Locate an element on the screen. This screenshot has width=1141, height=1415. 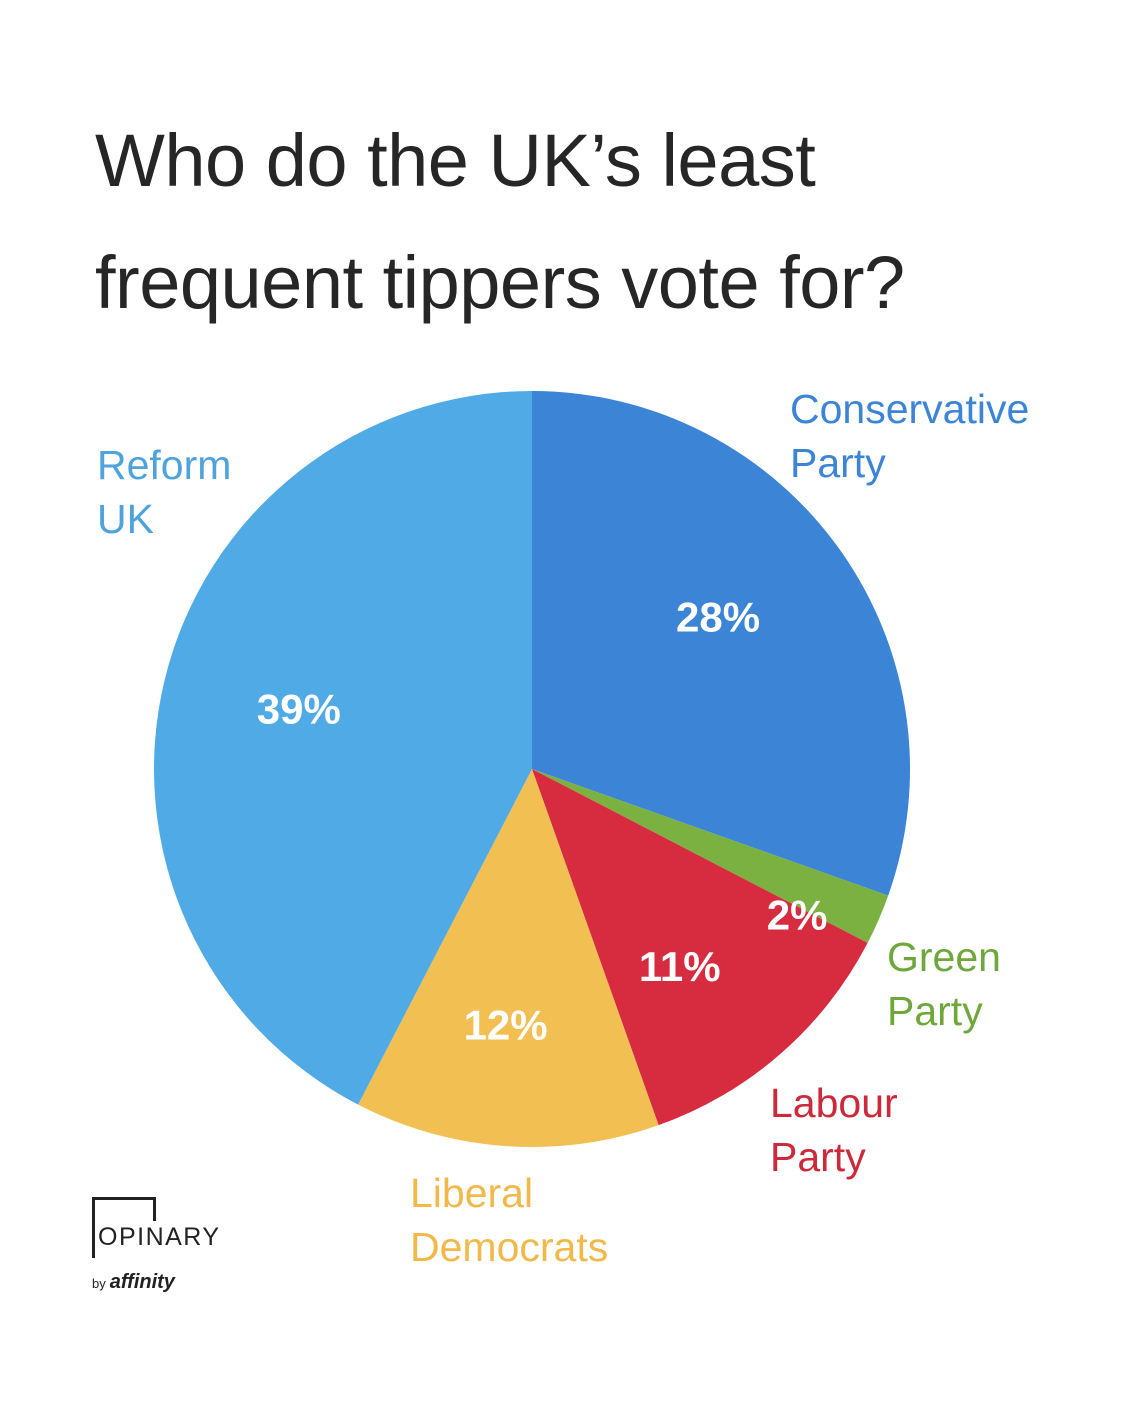
pie-slice-liberal-democrats is located at coordinates (508, 958).